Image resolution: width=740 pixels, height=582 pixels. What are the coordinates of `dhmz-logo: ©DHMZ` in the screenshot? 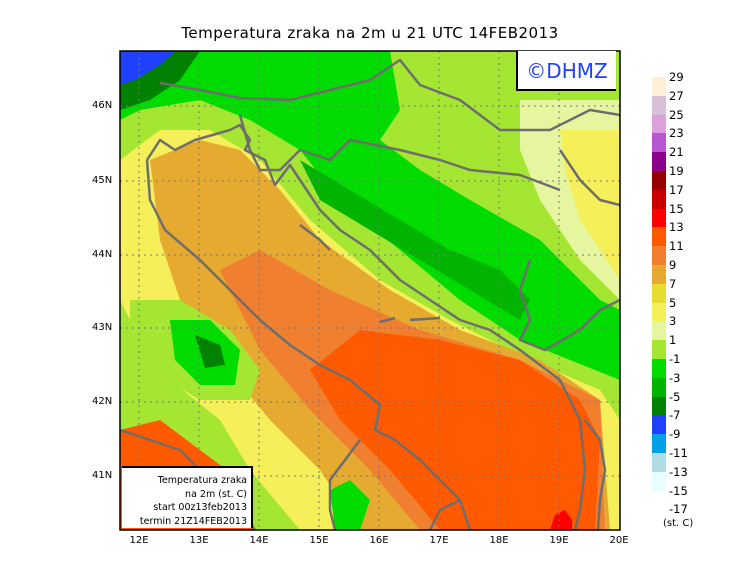 It's located at (566, 71).